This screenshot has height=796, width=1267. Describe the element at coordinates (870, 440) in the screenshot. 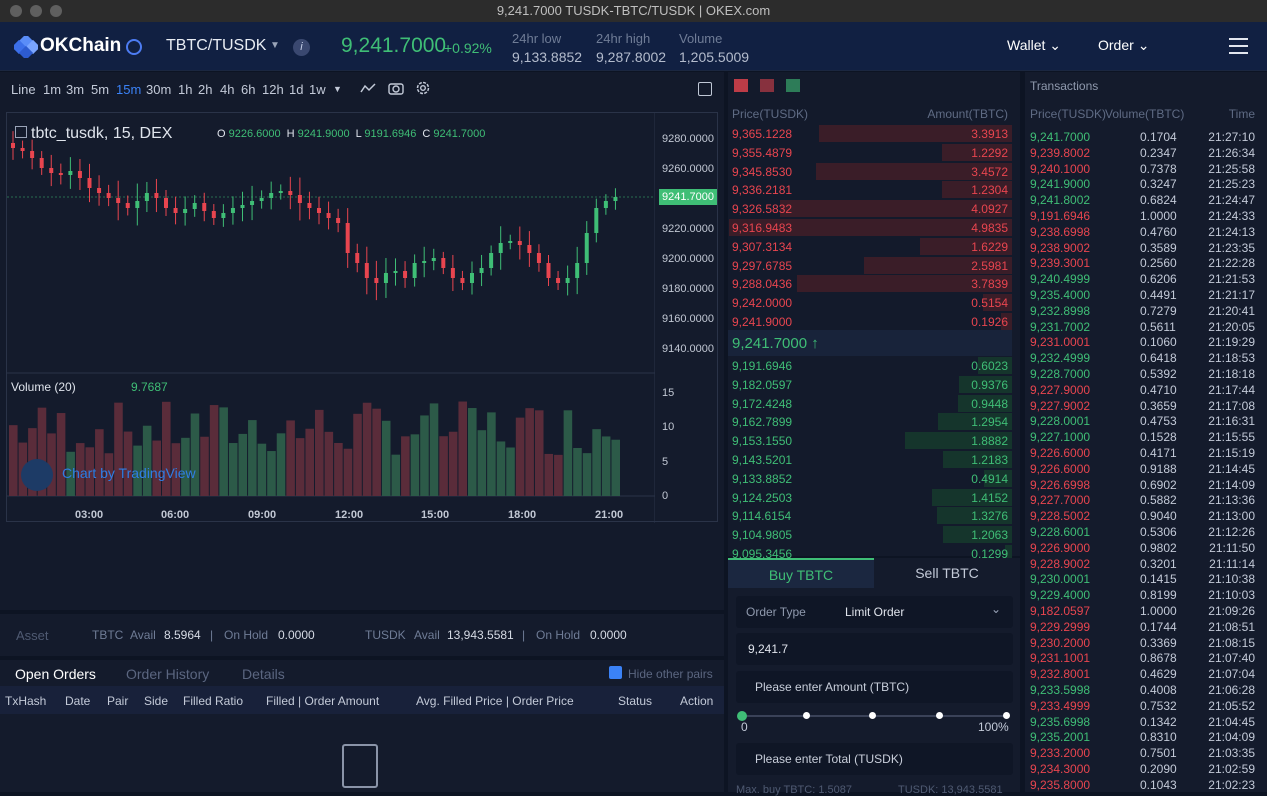

I see `book-row: 9,153.1550 1.8882` at that location.